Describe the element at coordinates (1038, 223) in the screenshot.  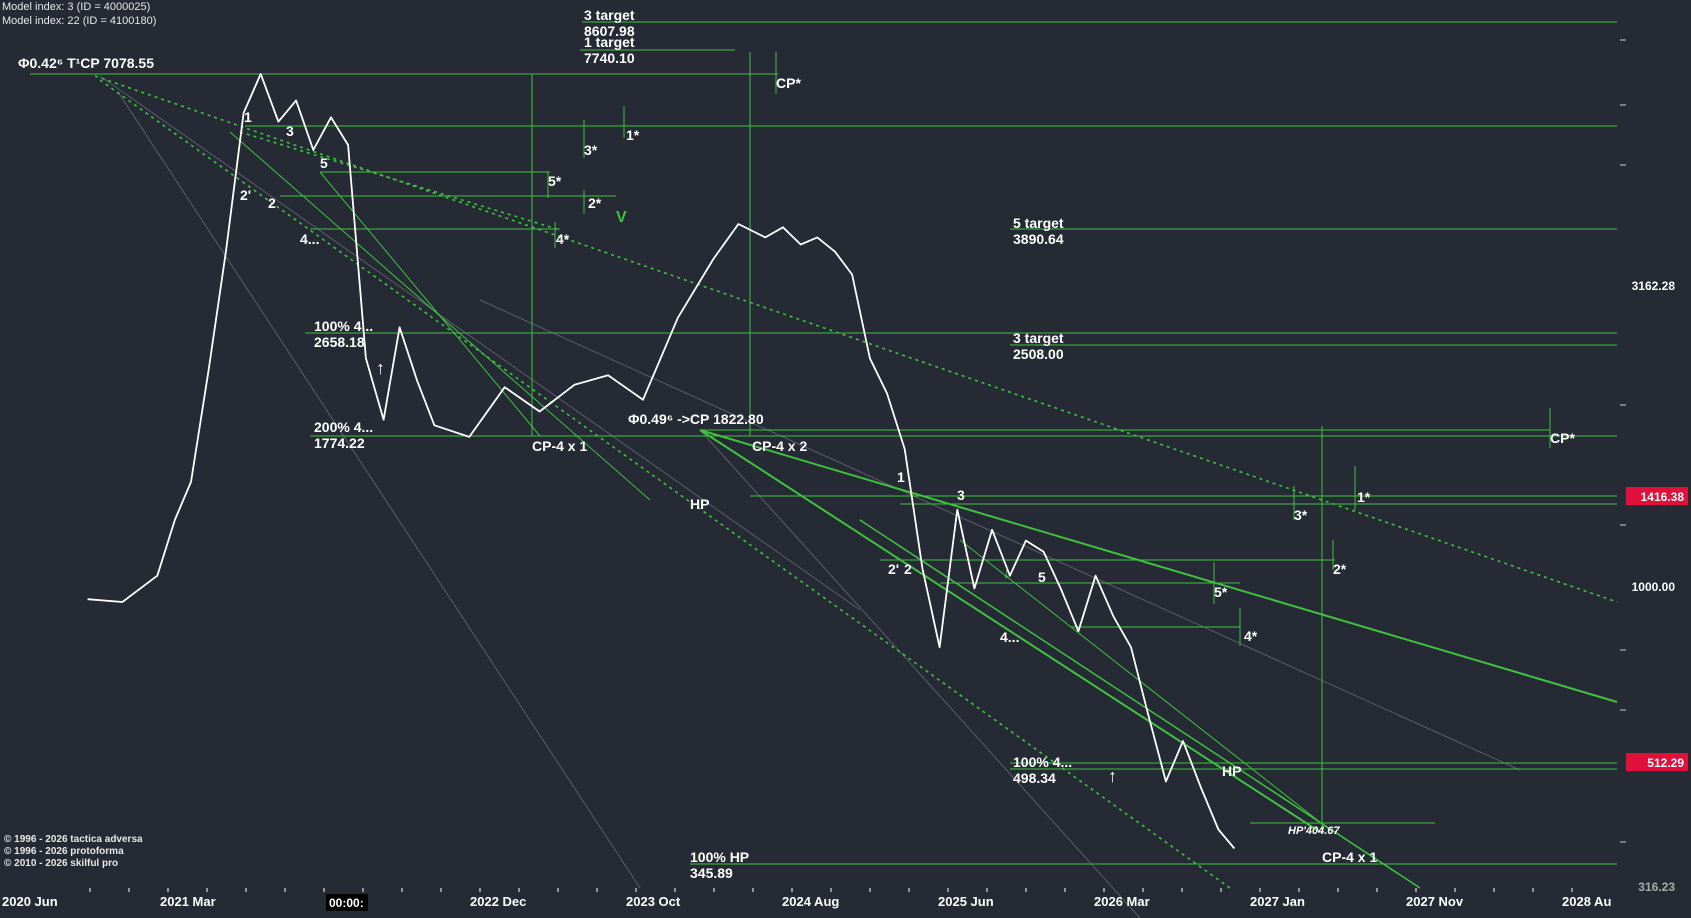
I see `annotation-label: 5 target` at that location.